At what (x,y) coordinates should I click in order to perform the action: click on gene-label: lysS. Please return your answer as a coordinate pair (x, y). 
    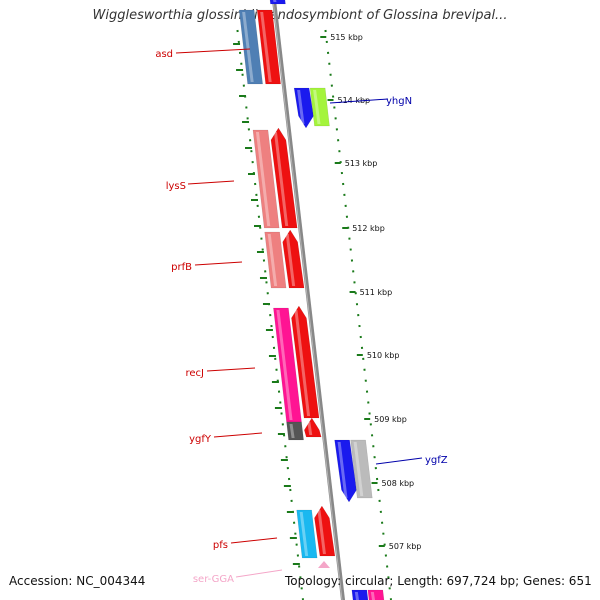
    Looking at the image, I should click on (176, 186).